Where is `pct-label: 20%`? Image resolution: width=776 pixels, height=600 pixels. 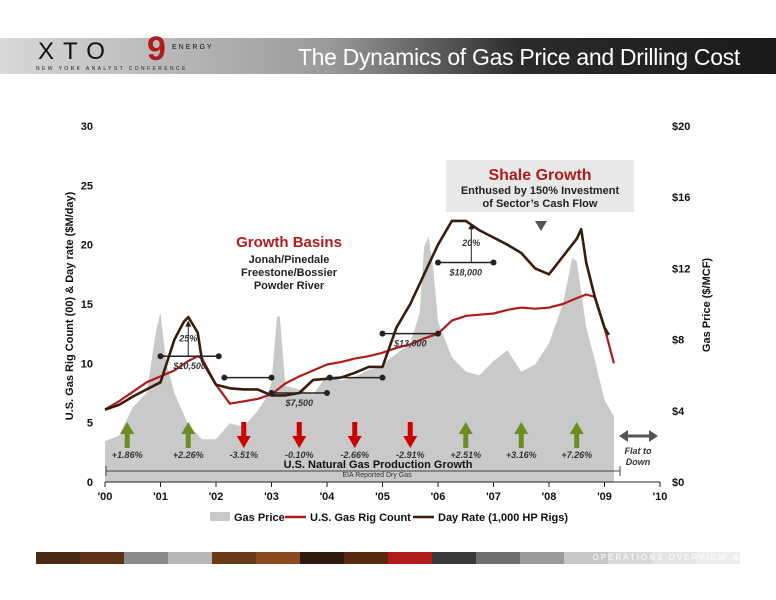
pct-label: 20% is located at coordinates (470, 243).